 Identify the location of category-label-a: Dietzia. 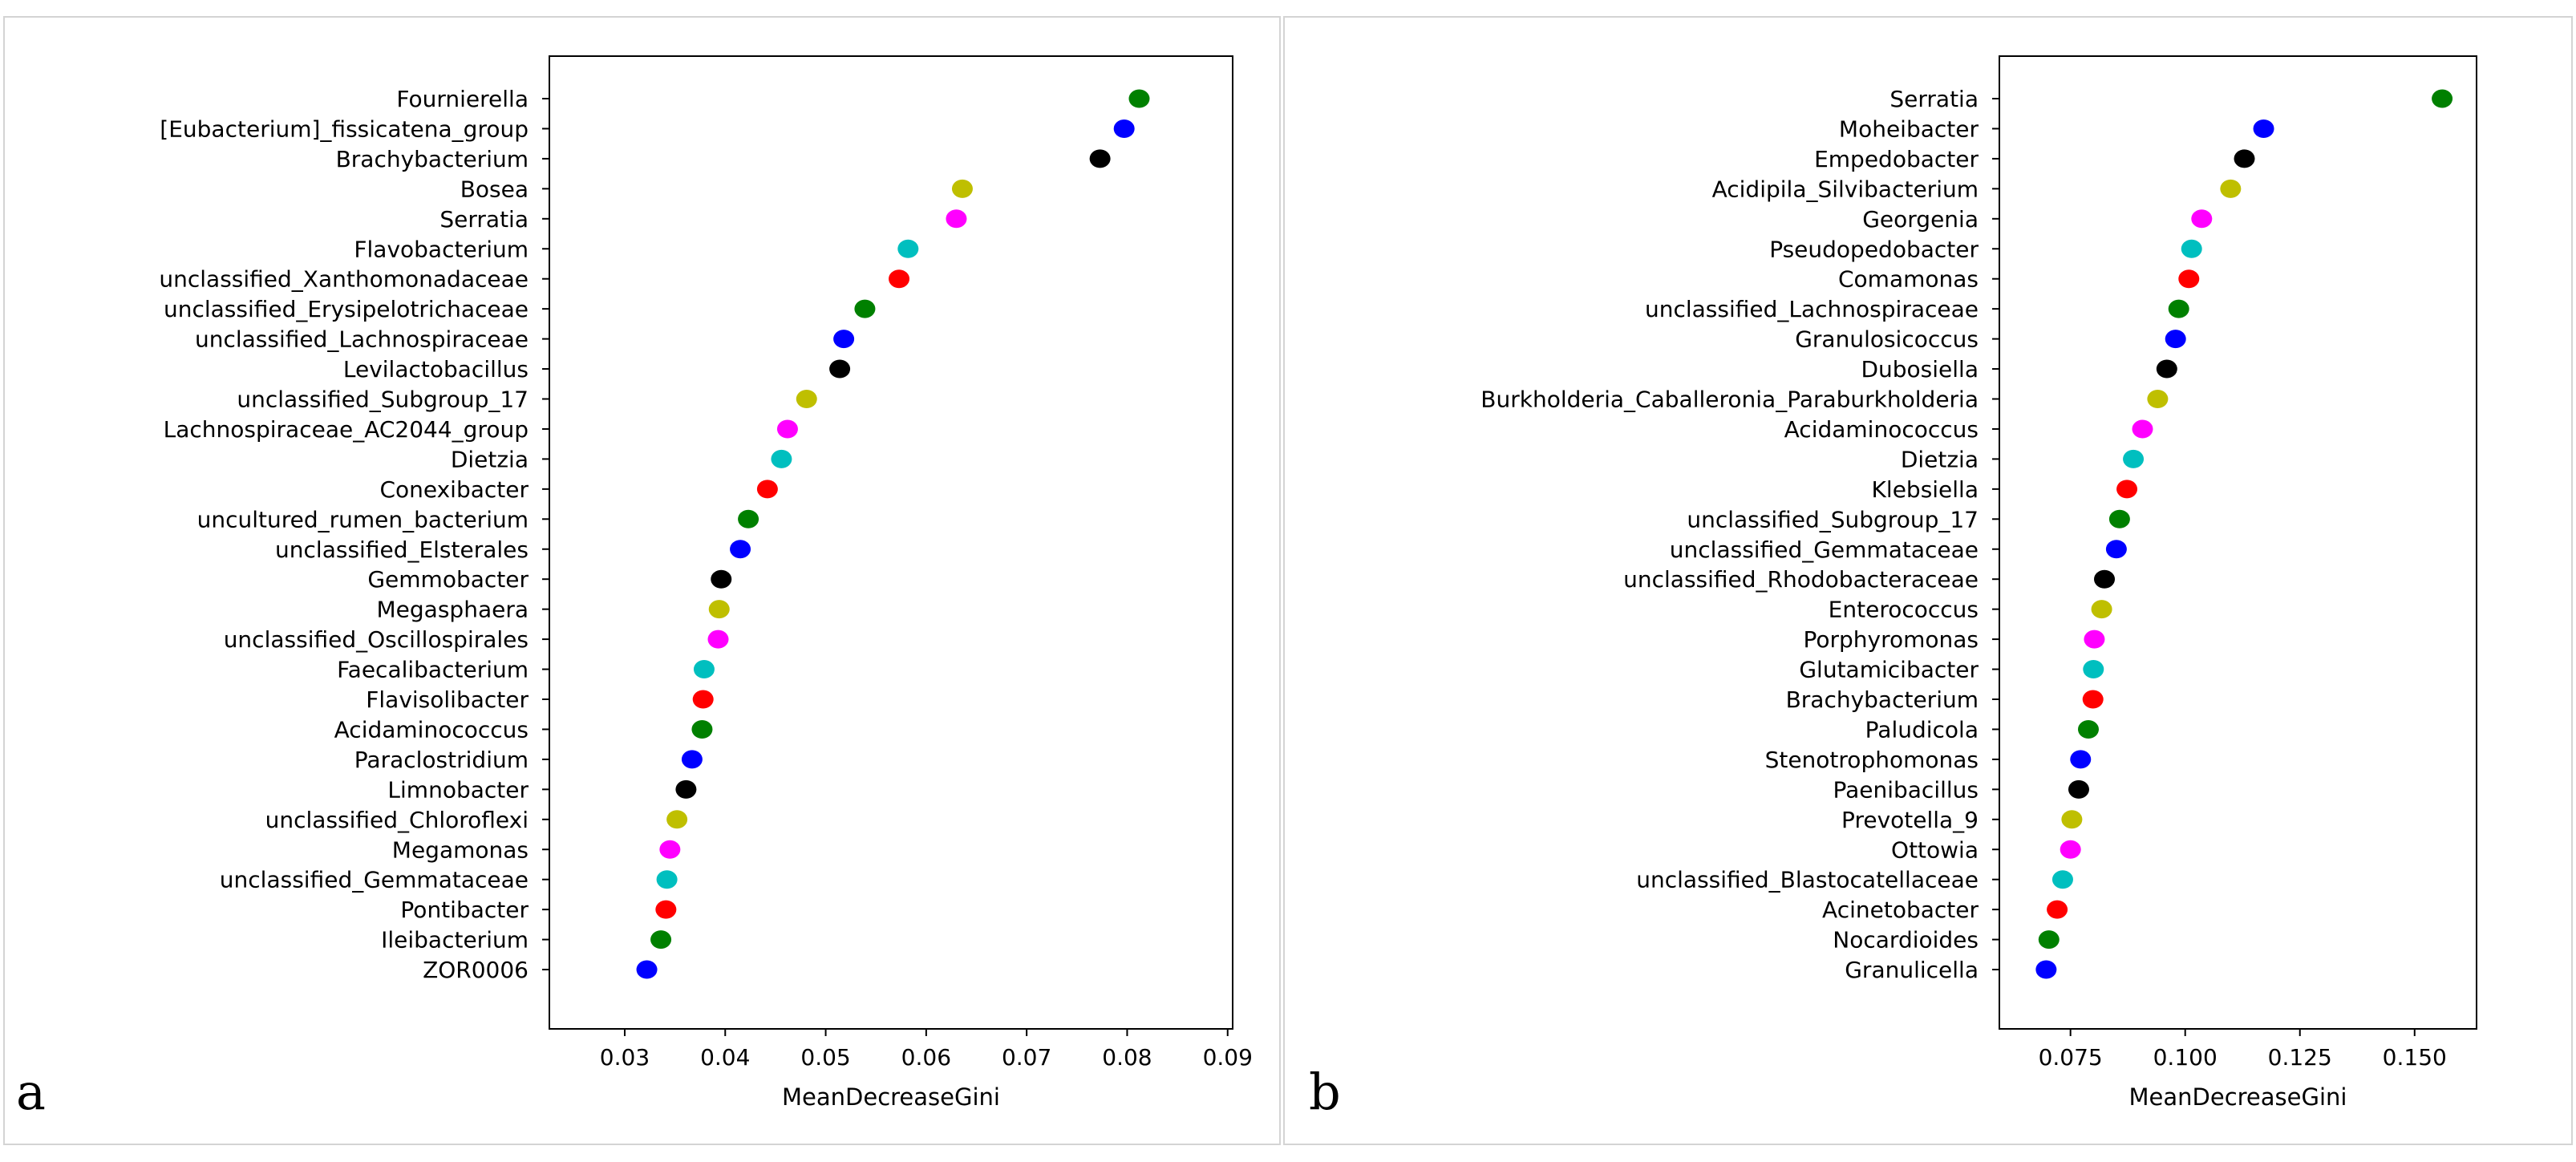
(490, 459).